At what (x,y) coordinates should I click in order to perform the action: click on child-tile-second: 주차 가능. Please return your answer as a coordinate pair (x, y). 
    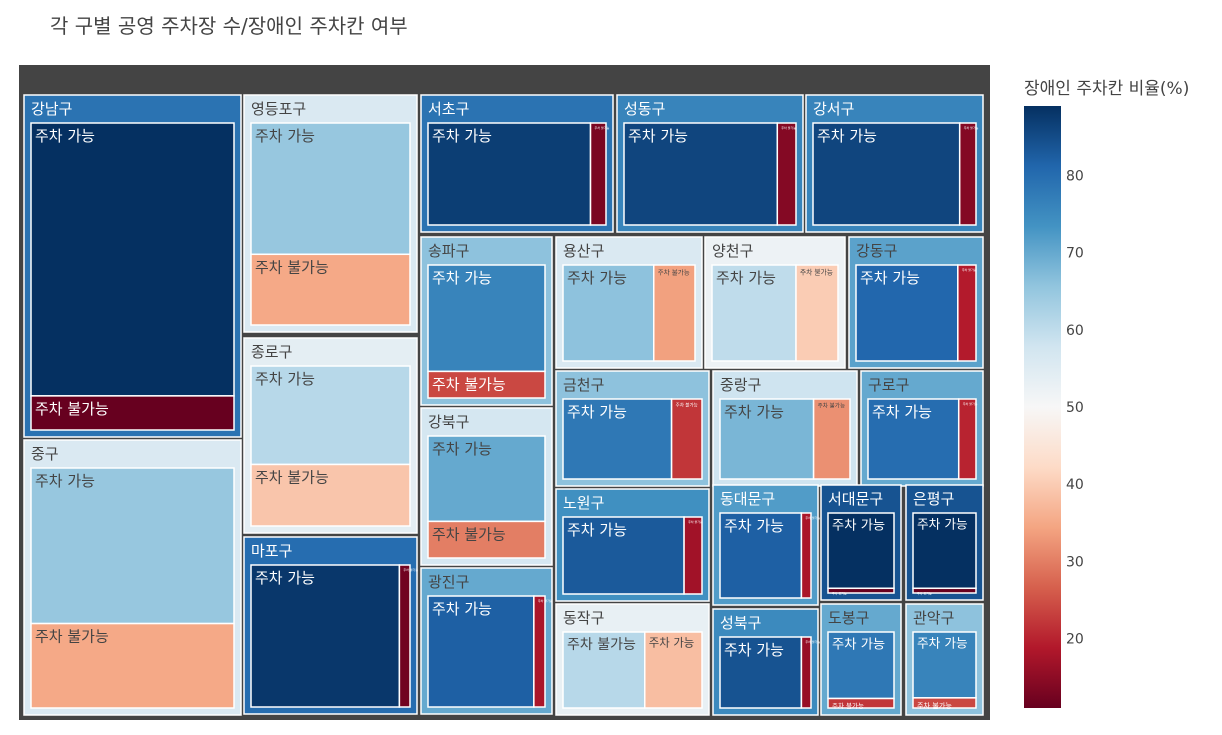
    Looking at the image, I should click on (673, 670).